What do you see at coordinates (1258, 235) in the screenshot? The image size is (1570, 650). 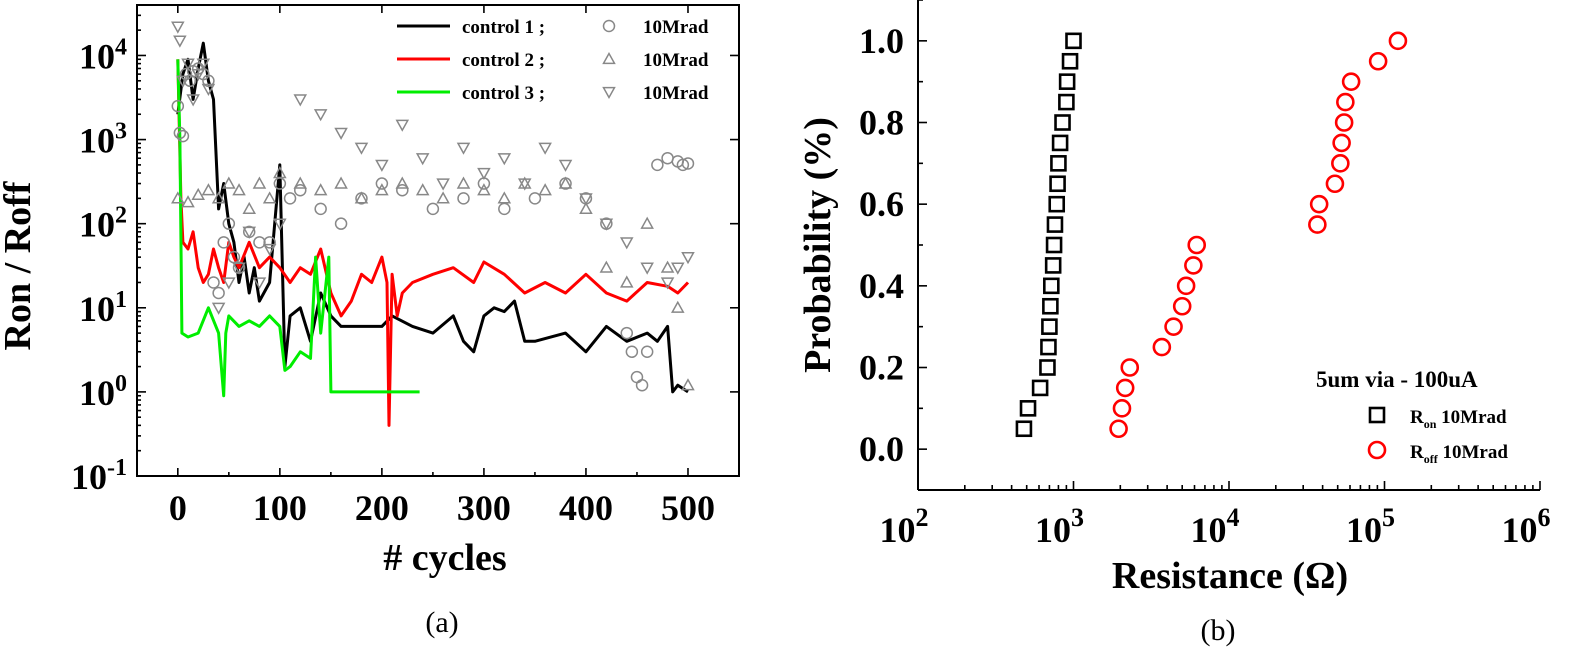 I see `series-markers-circle` at bounding box center [1258, 235].